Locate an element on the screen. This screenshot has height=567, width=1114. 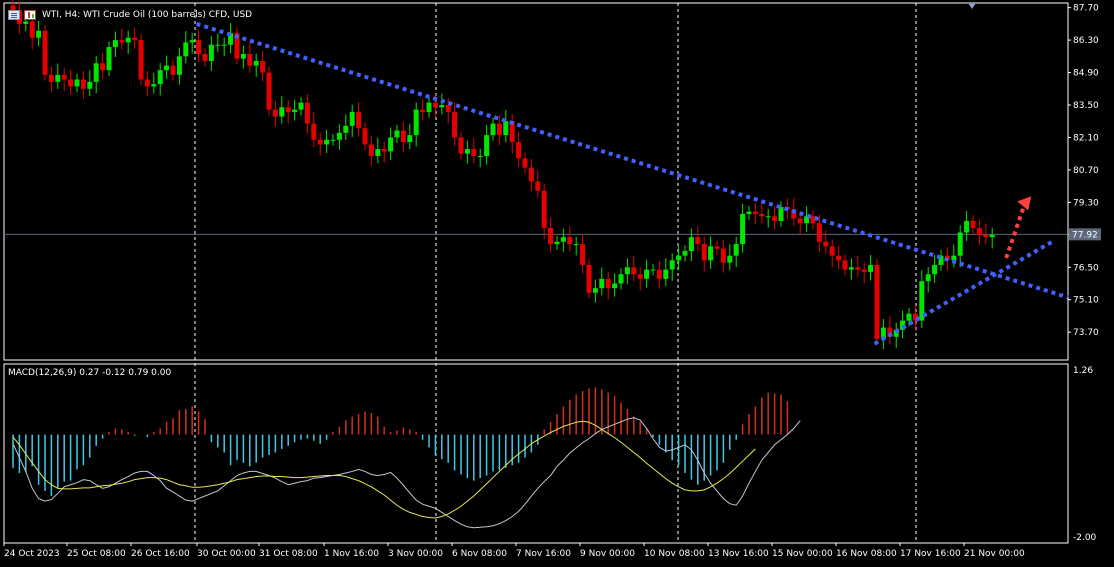
breakout-arrow-line is located at coordinates (1016, 230).